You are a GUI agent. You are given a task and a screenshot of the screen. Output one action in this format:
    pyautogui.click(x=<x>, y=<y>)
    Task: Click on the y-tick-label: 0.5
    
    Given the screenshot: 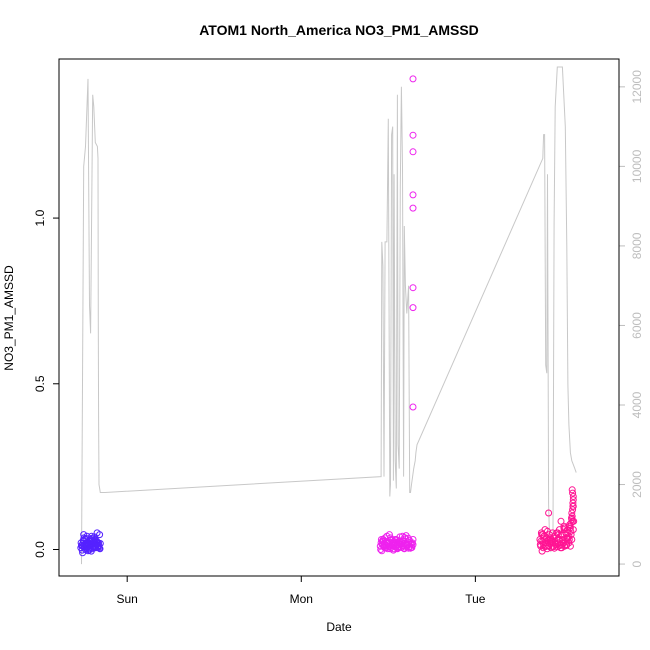 What is the action you would take?
    pyautogui.click(x=40, y=383)
    